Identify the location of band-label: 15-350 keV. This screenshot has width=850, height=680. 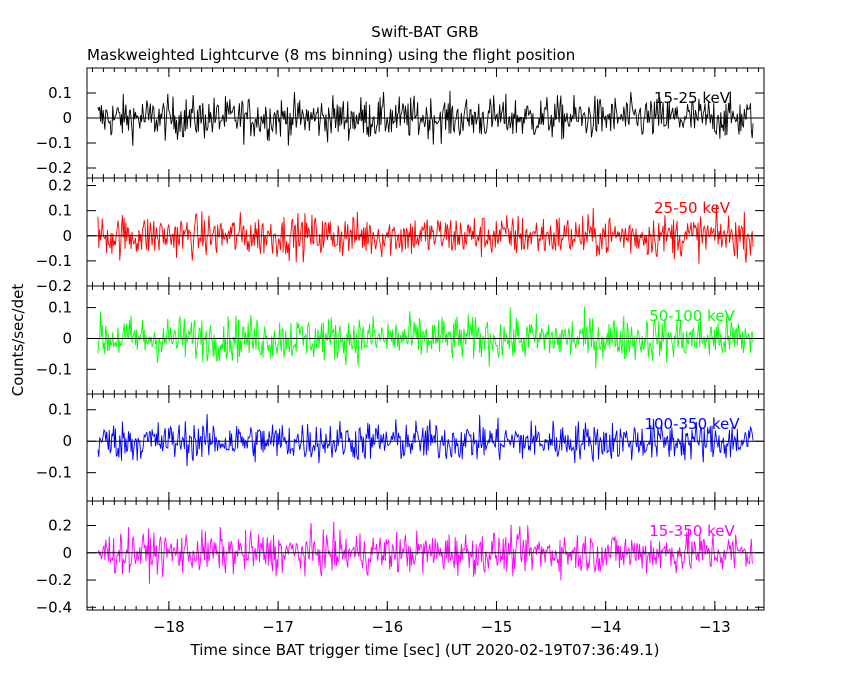
(692, 531).